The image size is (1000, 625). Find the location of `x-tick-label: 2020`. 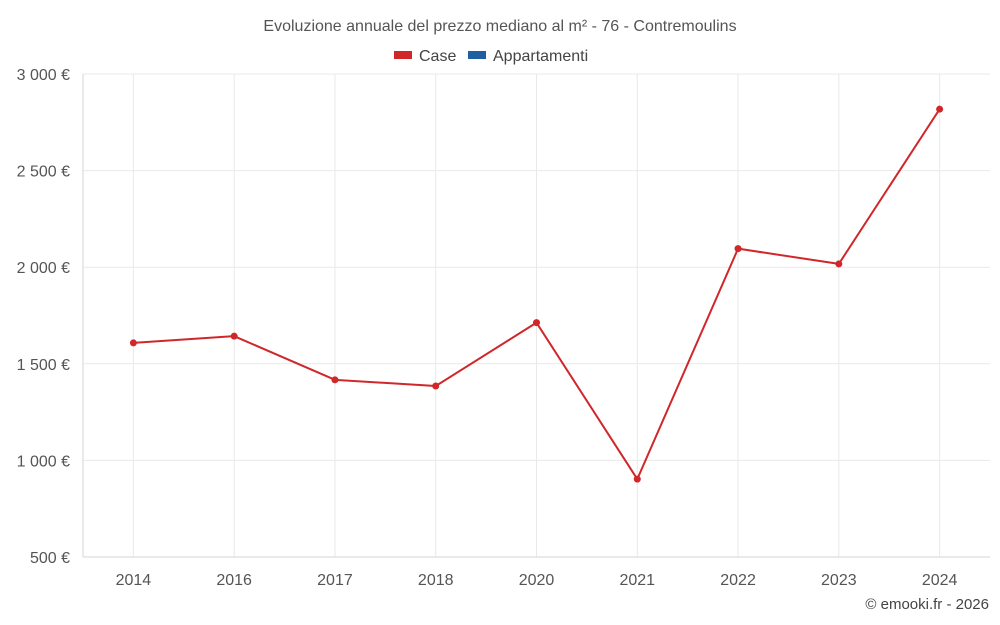

x-tick-label: 2020 is located at coordinates (537, 580).